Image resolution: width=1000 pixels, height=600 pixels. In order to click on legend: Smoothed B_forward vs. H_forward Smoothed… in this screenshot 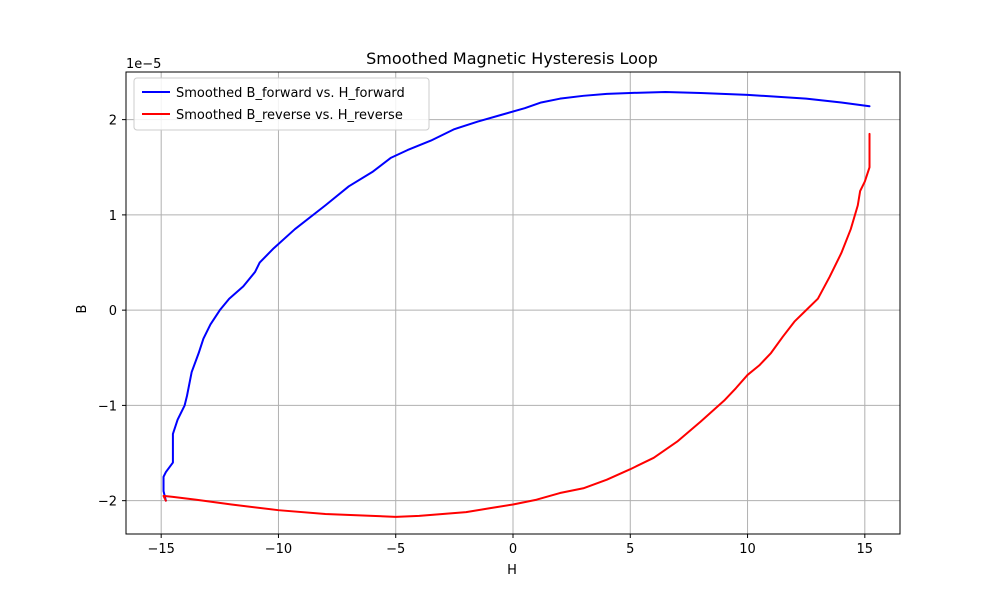, I will do `click(281, 104)`.